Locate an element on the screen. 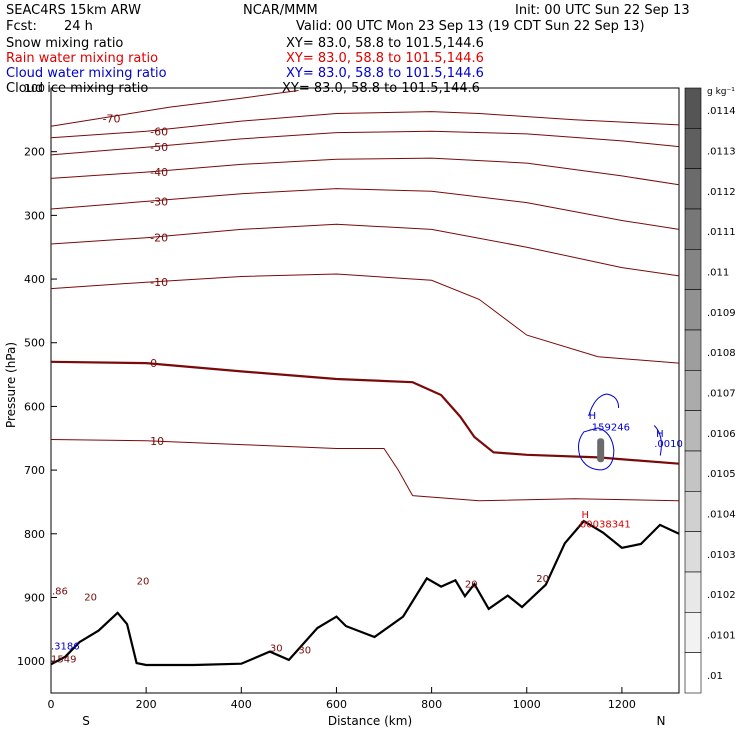 This screenshot has height=744, width=740. colorbar-label-7: .0107 is located at coordinates (721, 394).